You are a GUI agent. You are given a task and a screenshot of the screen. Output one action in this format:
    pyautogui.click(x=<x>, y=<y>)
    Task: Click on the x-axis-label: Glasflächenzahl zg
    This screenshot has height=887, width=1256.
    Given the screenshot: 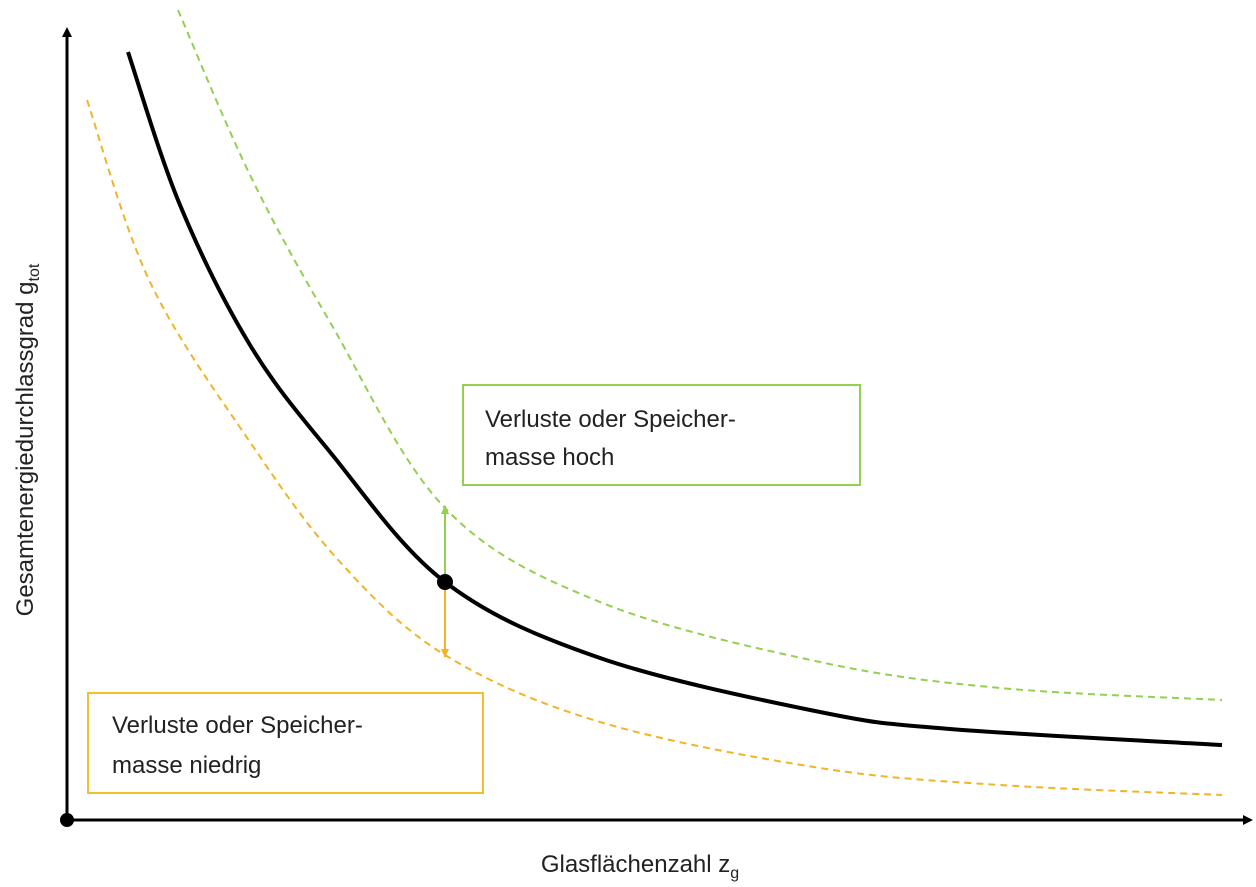 What is the action you would take?
    pyautogui.click(x=640, y=866)
    